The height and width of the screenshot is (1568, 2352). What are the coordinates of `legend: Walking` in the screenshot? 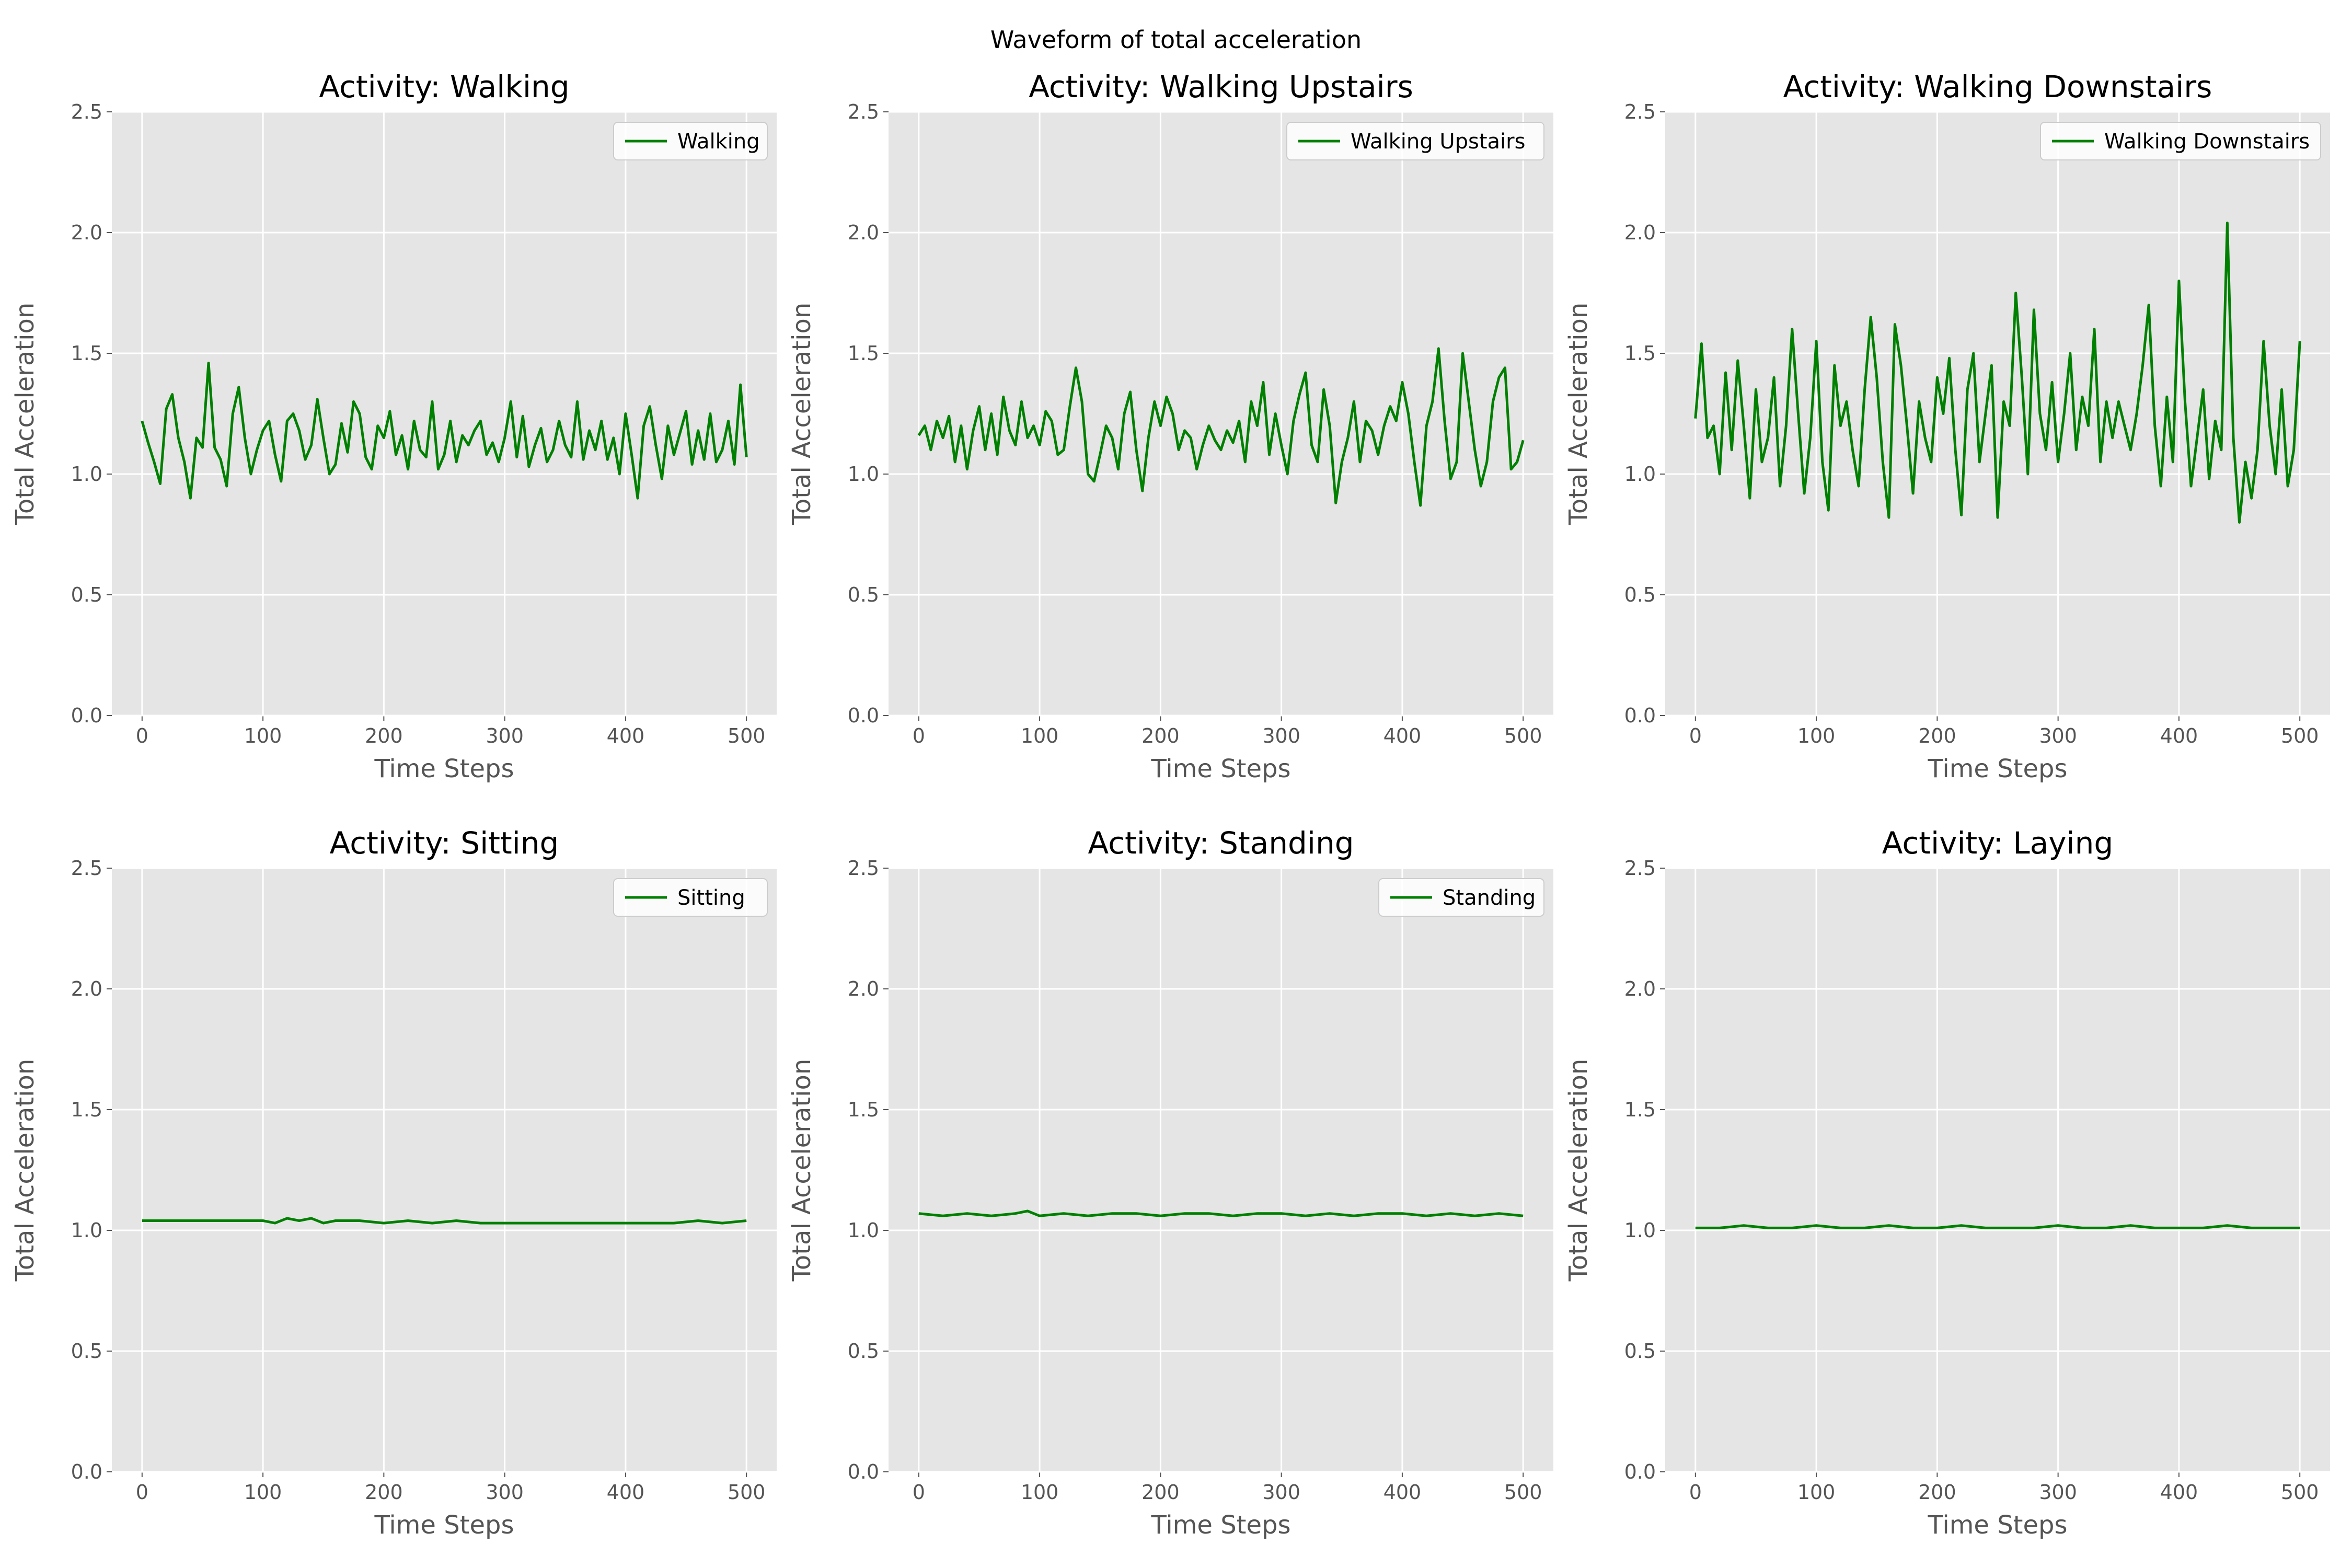 It's located at (690, 141).